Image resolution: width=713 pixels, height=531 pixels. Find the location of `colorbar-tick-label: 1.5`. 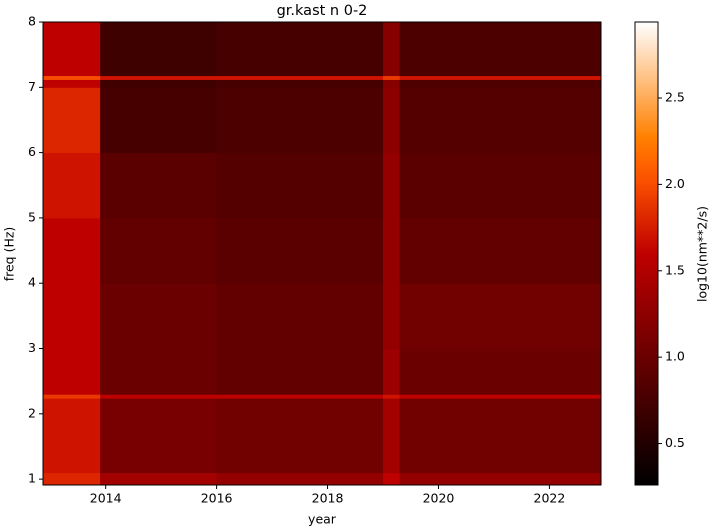

colorbar-tick-label: 1.5 is located at coordinates (675, 269).